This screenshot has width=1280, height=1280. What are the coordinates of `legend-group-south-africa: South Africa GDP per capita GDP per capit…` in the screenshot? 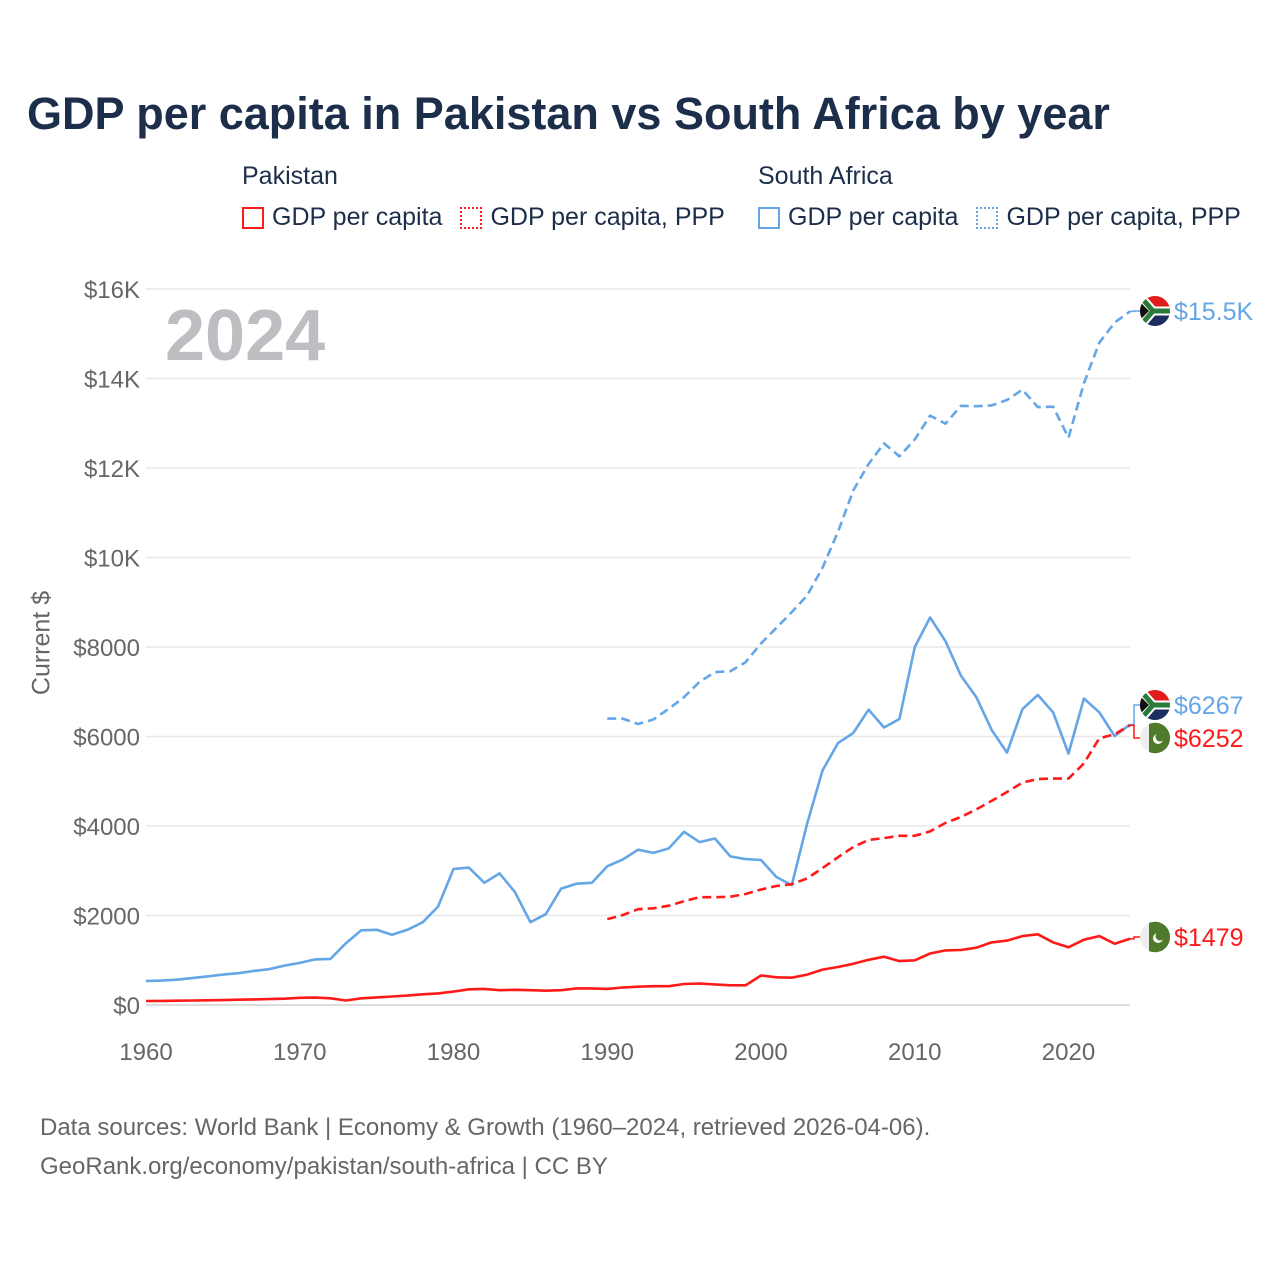 It's located at (1008, 199).